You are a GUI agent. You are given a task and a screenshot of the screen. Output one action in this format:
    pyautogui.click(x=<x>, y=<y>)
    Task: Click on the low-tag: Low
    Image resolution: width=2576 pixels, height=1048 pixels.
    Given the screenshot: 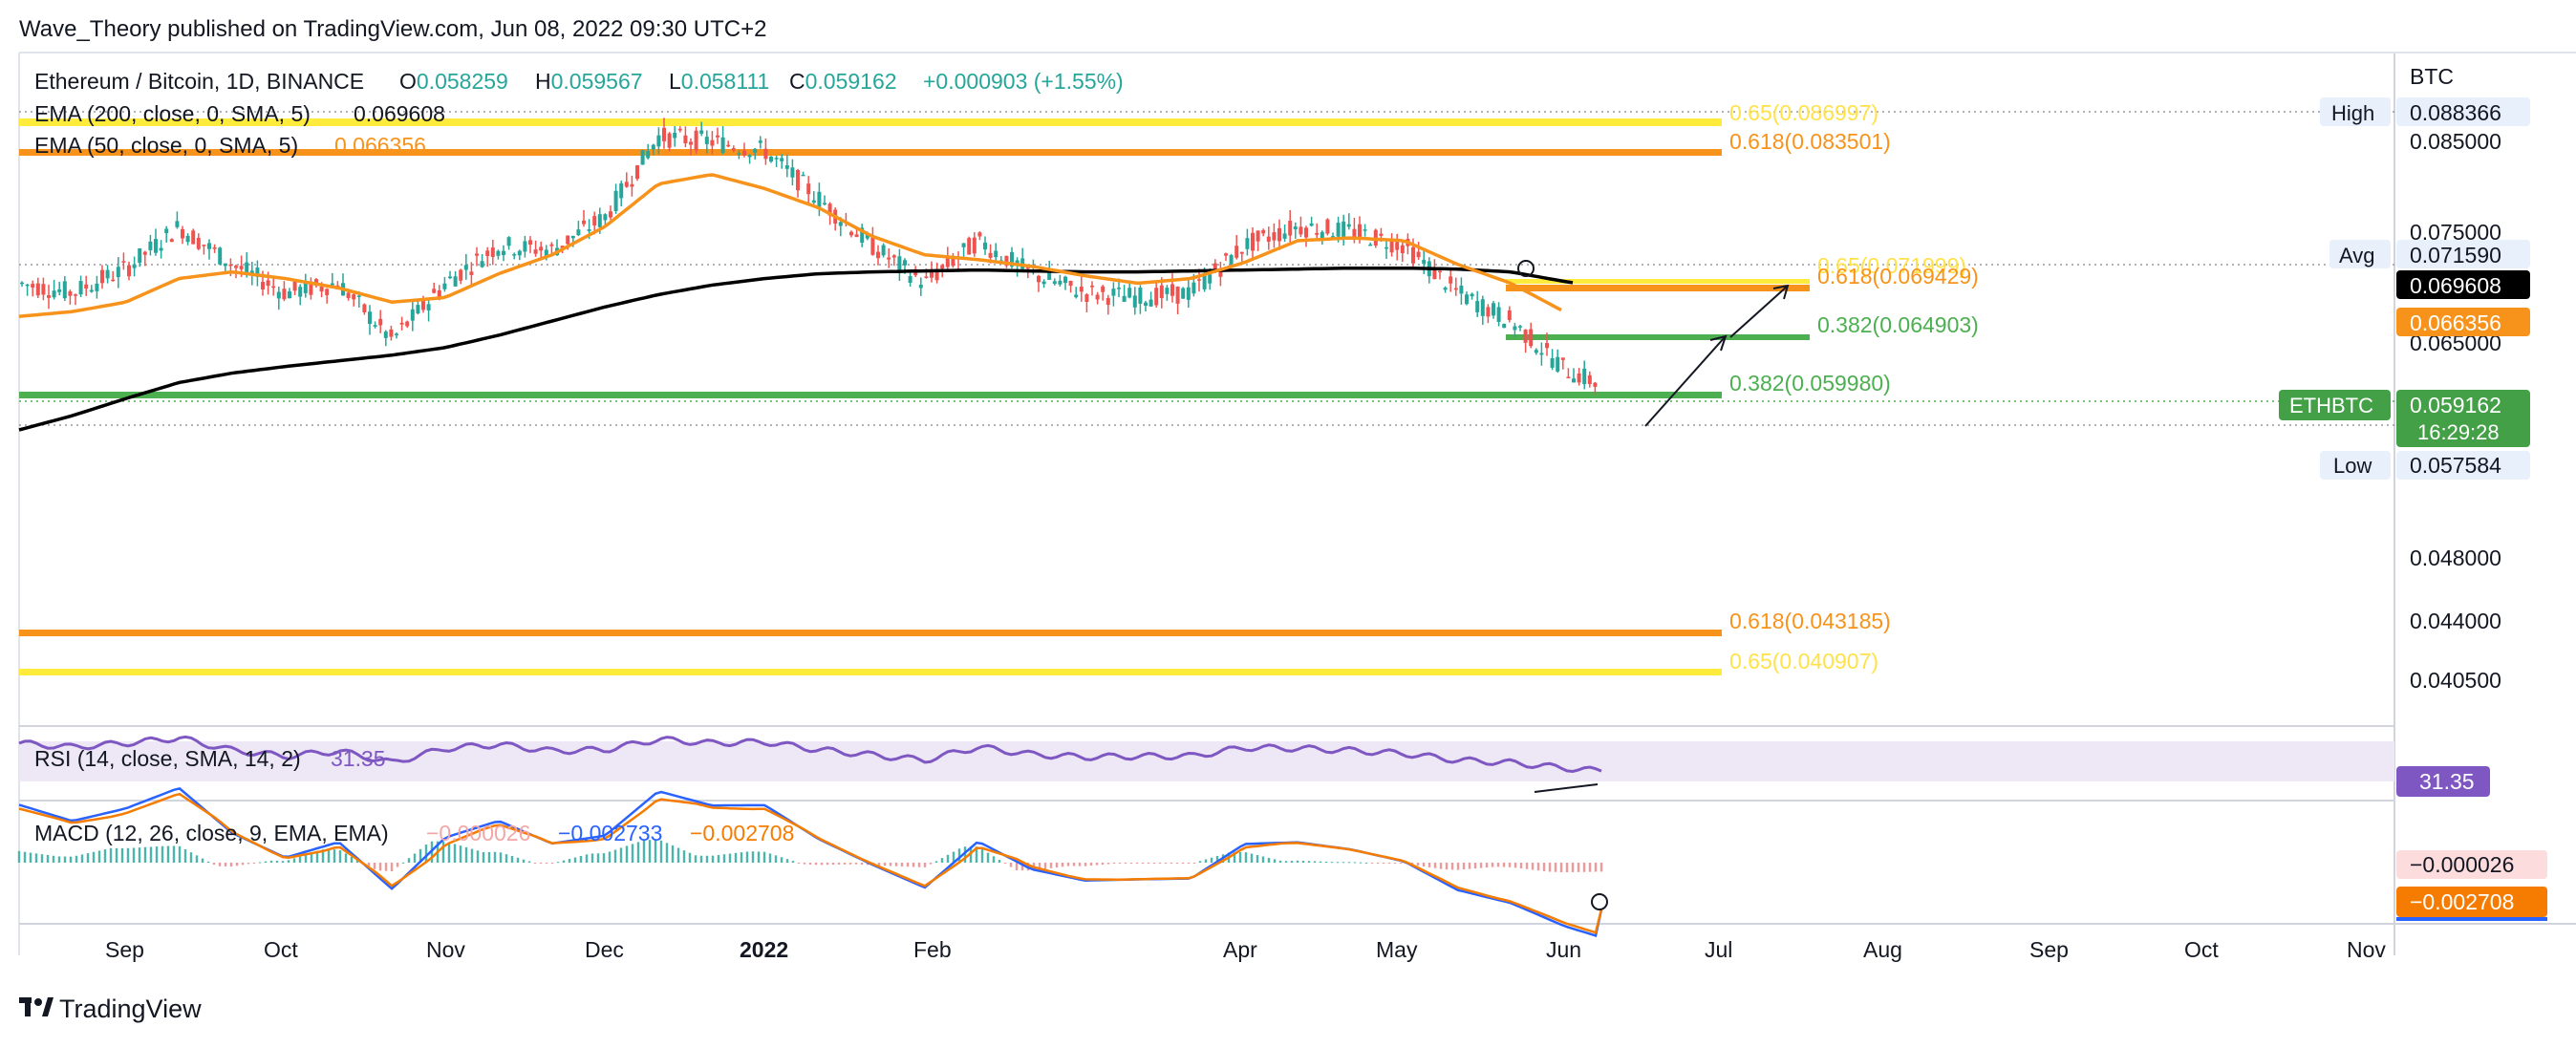 What is the action you would take?
    pyautogui.click(x=2352, y=466)
    